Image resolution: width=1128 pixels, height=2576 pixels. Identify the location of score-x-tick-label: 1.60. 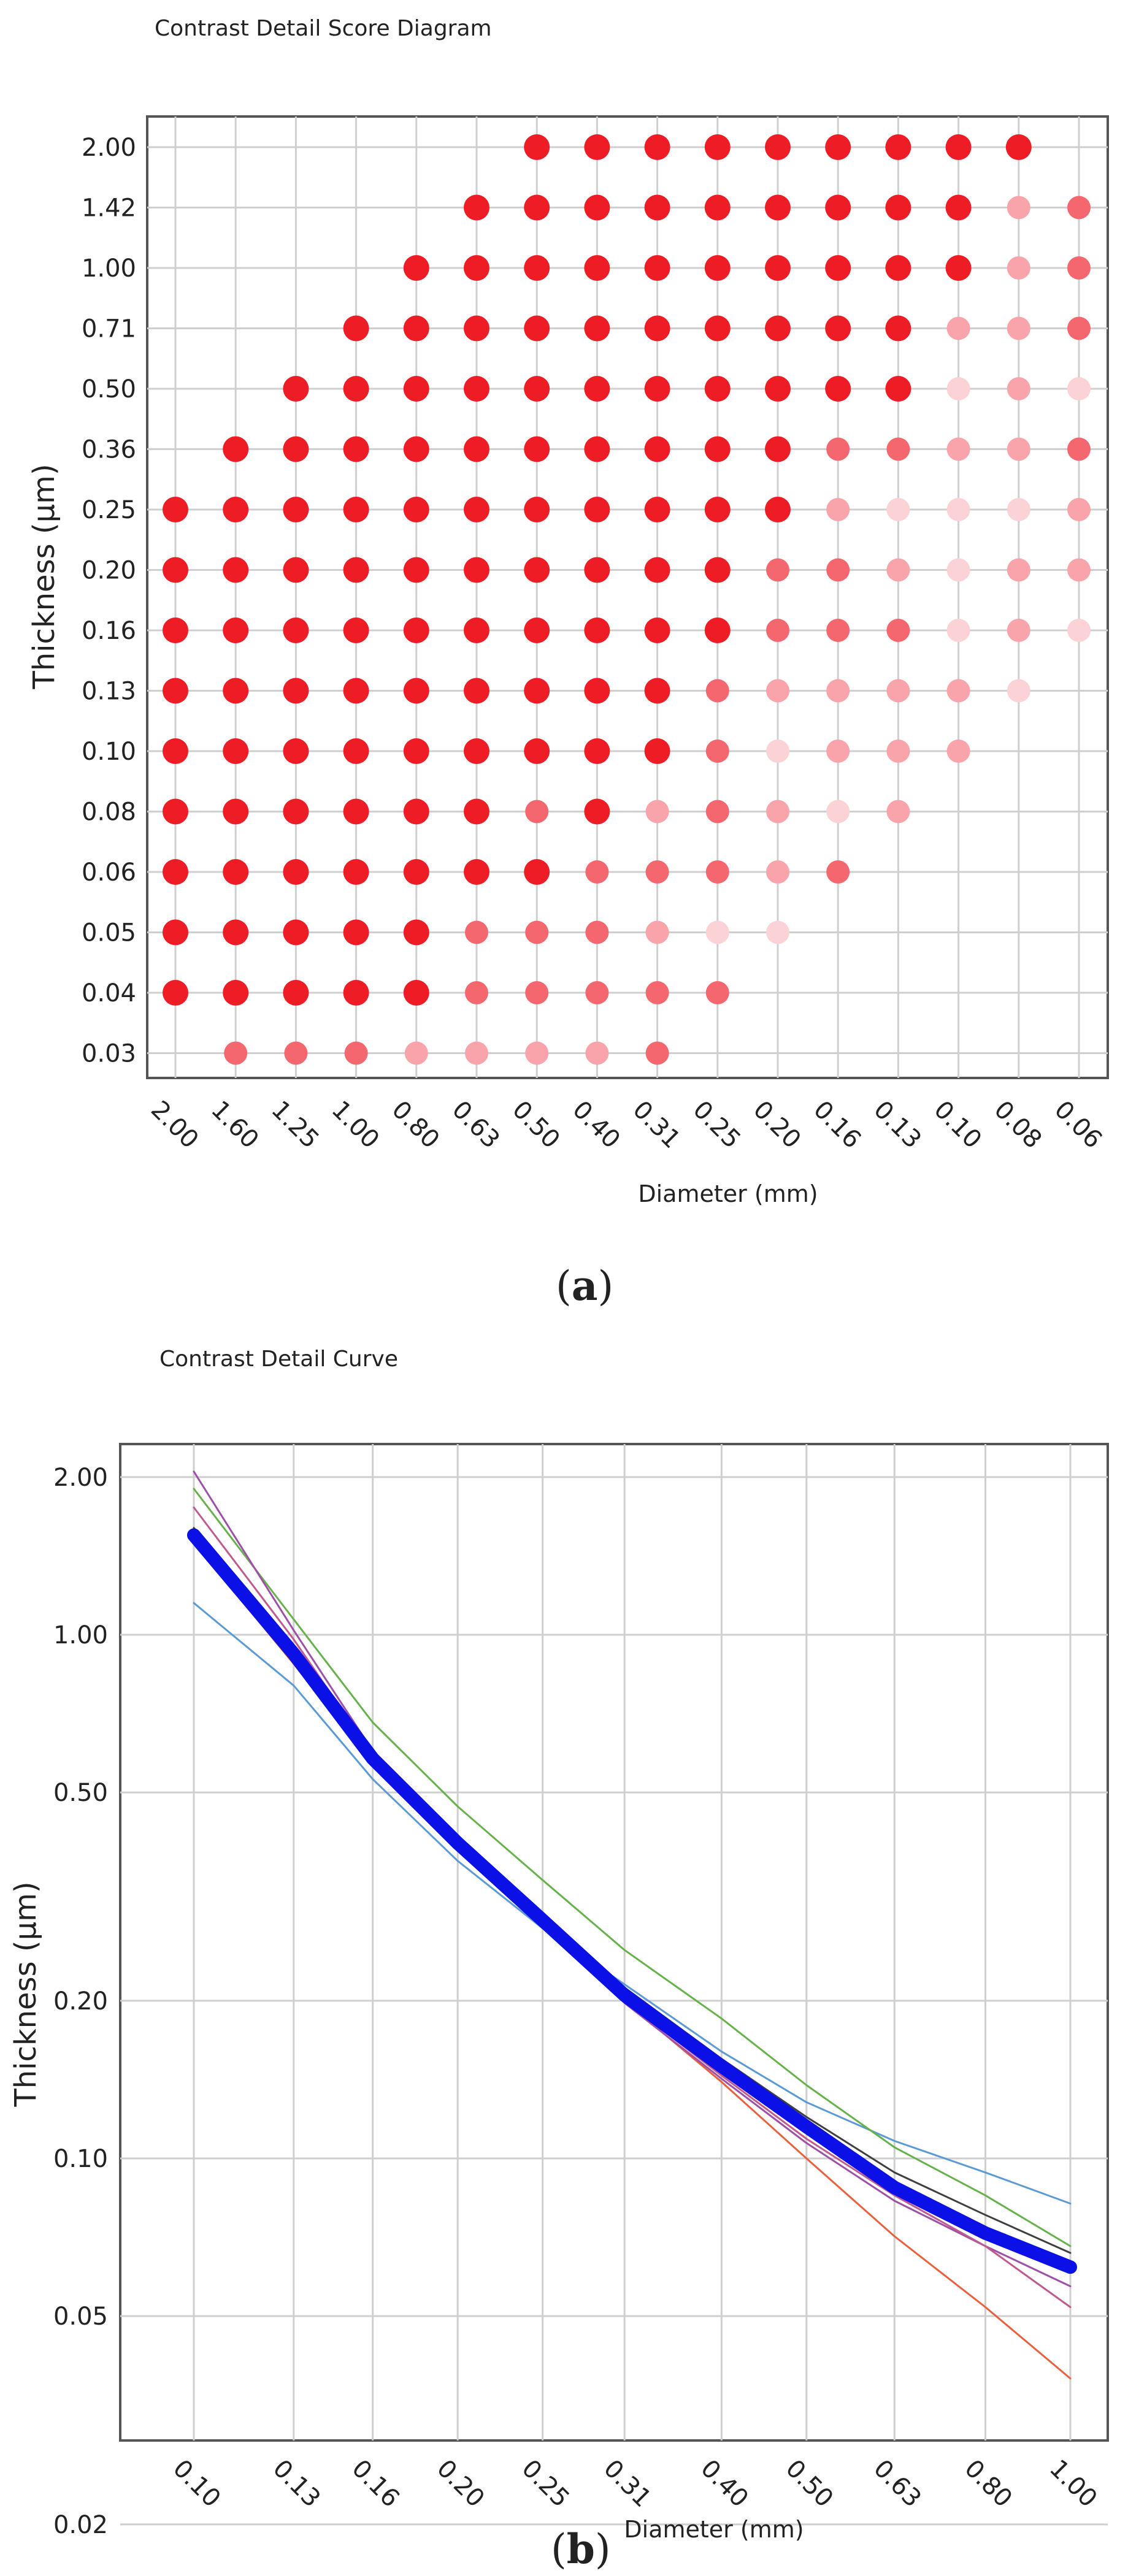
(234, 1125).